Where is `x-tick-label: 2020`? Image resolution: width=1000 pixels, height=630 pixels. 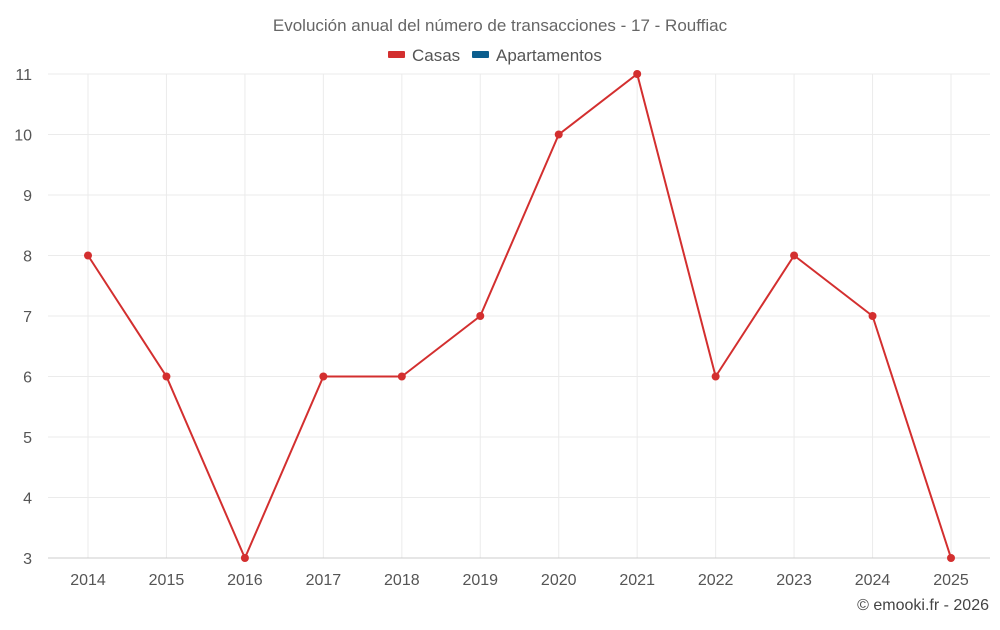 x-tick-label: 2020 is located at coordinates (559, 580).